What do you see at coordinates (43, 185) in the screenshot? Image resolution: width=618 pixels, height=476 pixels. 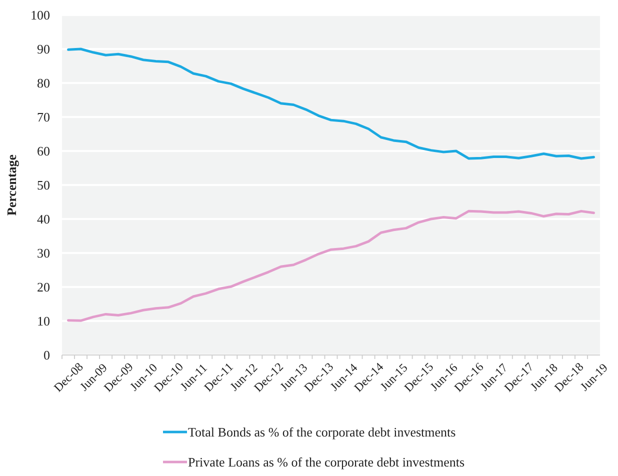 I see `y-tick-label: 50` at bounding box center [43, 185].